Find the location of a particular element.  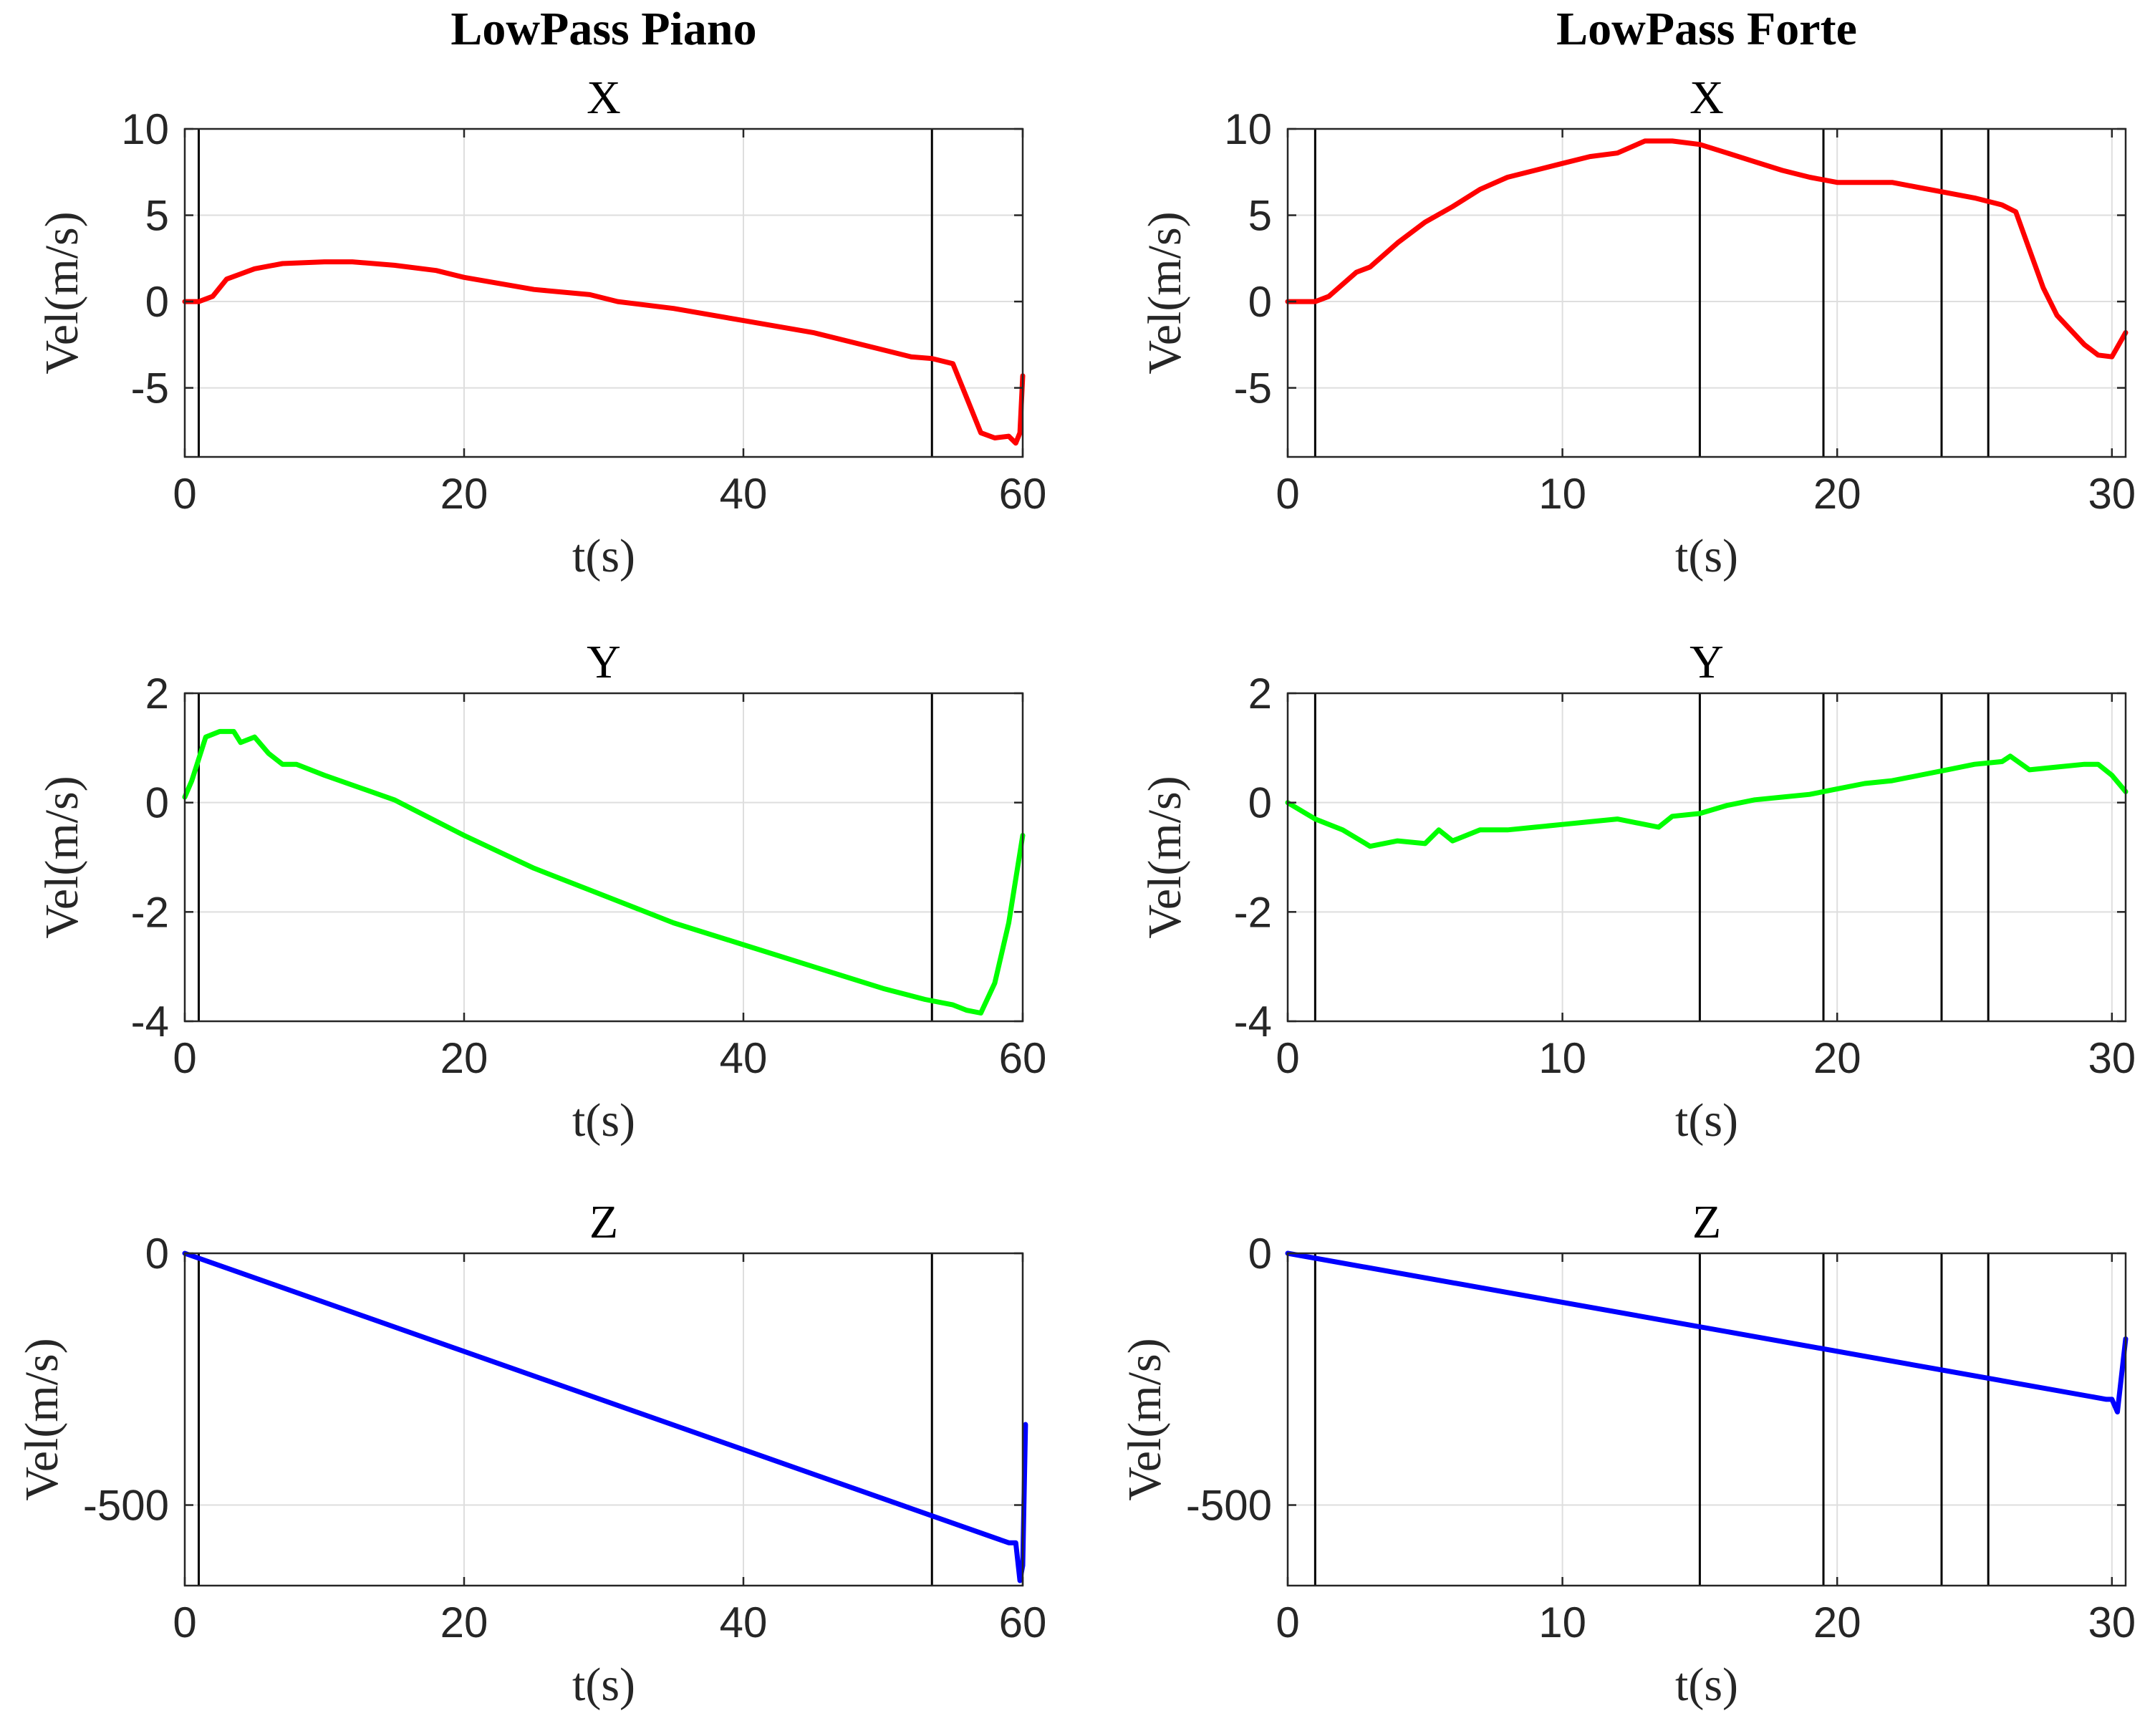

chart-panel-4: 0 20 40 60 -500 0 Zt(s) Vel(m/s) is located at coordinates (531, 1453).